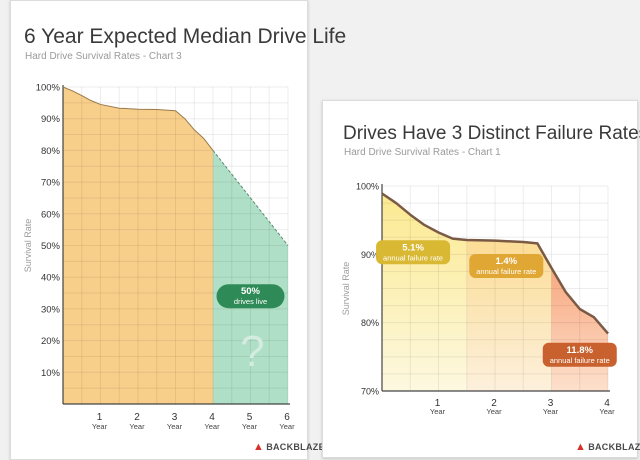 The height and width of the screenshot is (460, 640). What do you see at coordinates (250, 277) in the screenshot?
I see `projected-area` at bounding box center [250, 277].